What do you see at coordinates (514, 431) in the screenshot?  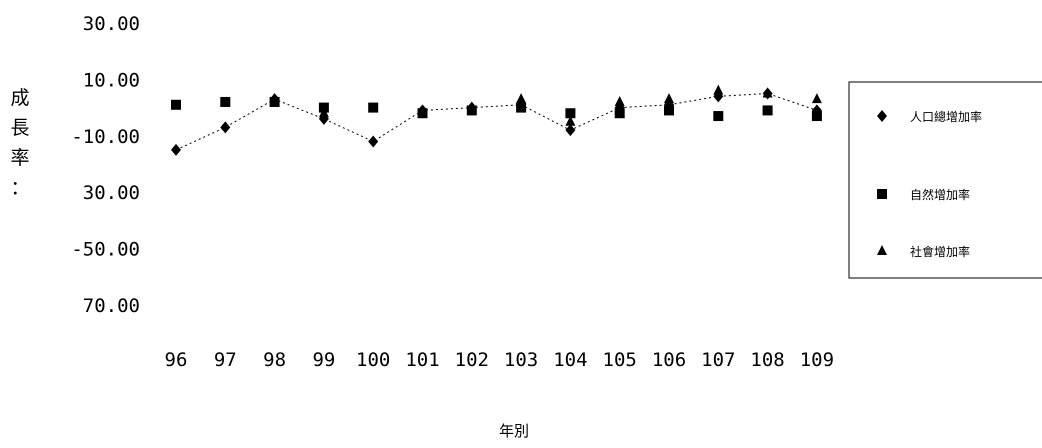 I see `x-axis-label: 年別` at bounding box center [514, 431].